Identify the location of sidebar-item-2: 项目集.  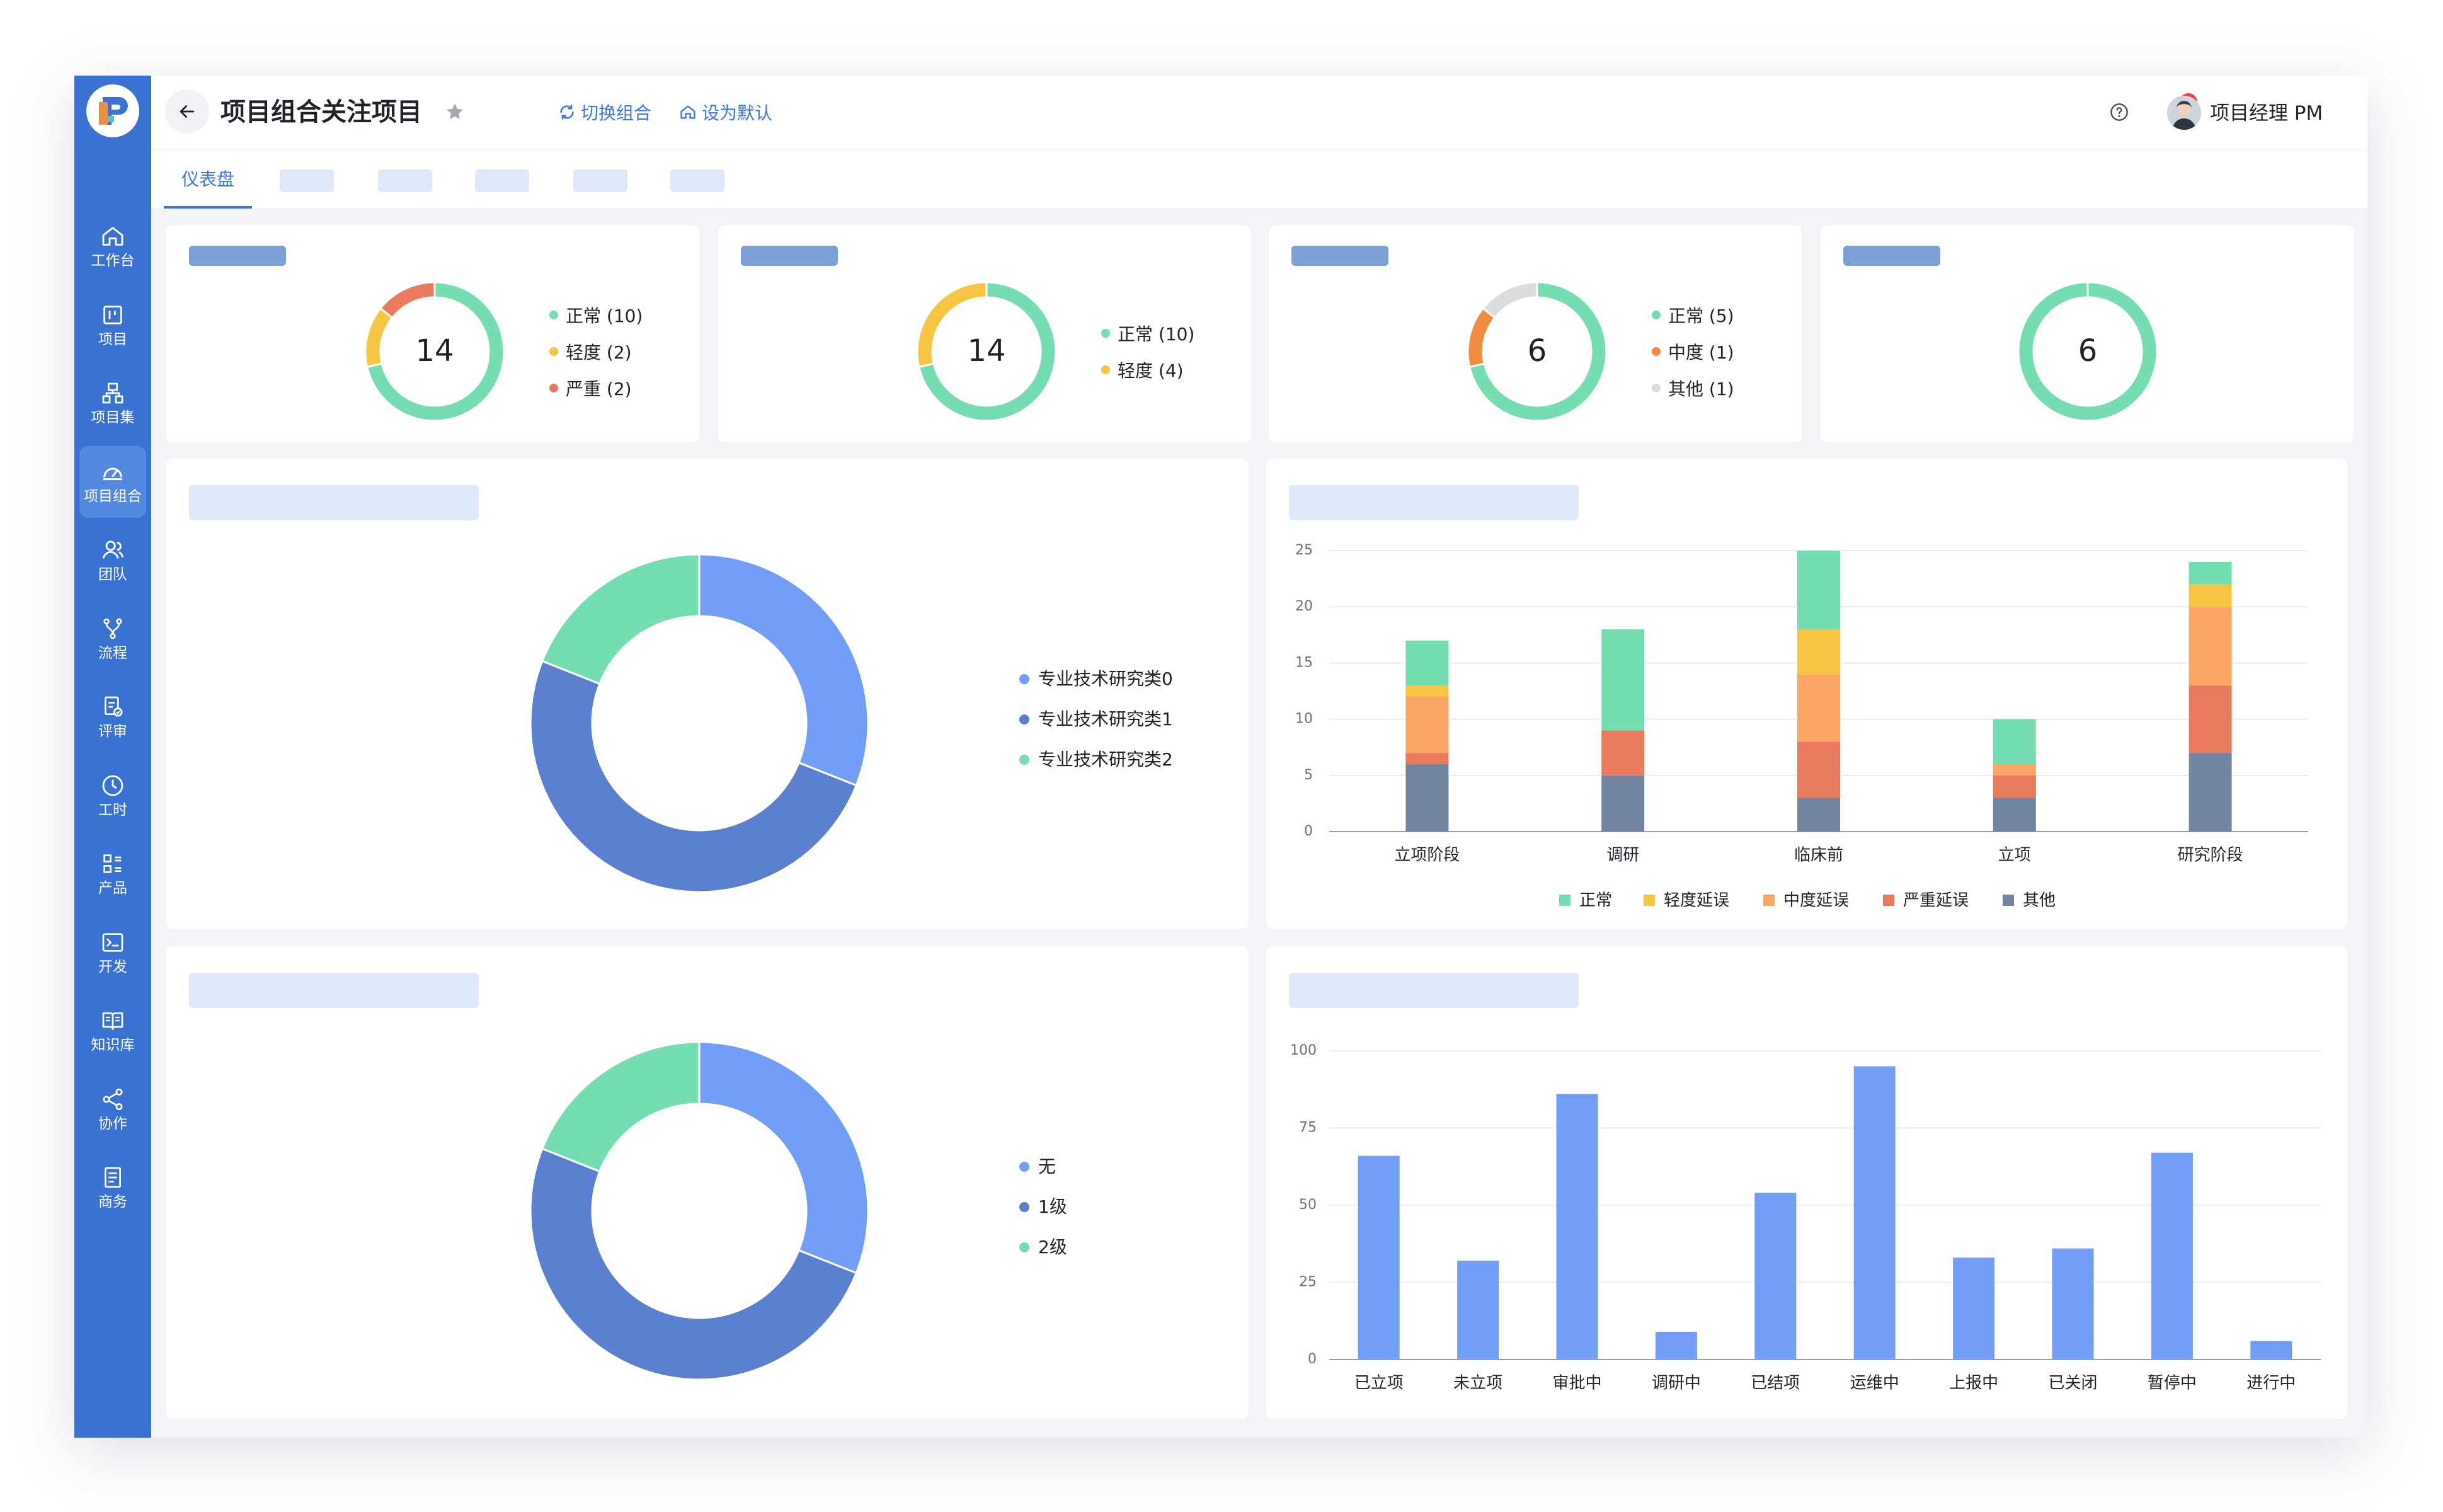
(112, 403).